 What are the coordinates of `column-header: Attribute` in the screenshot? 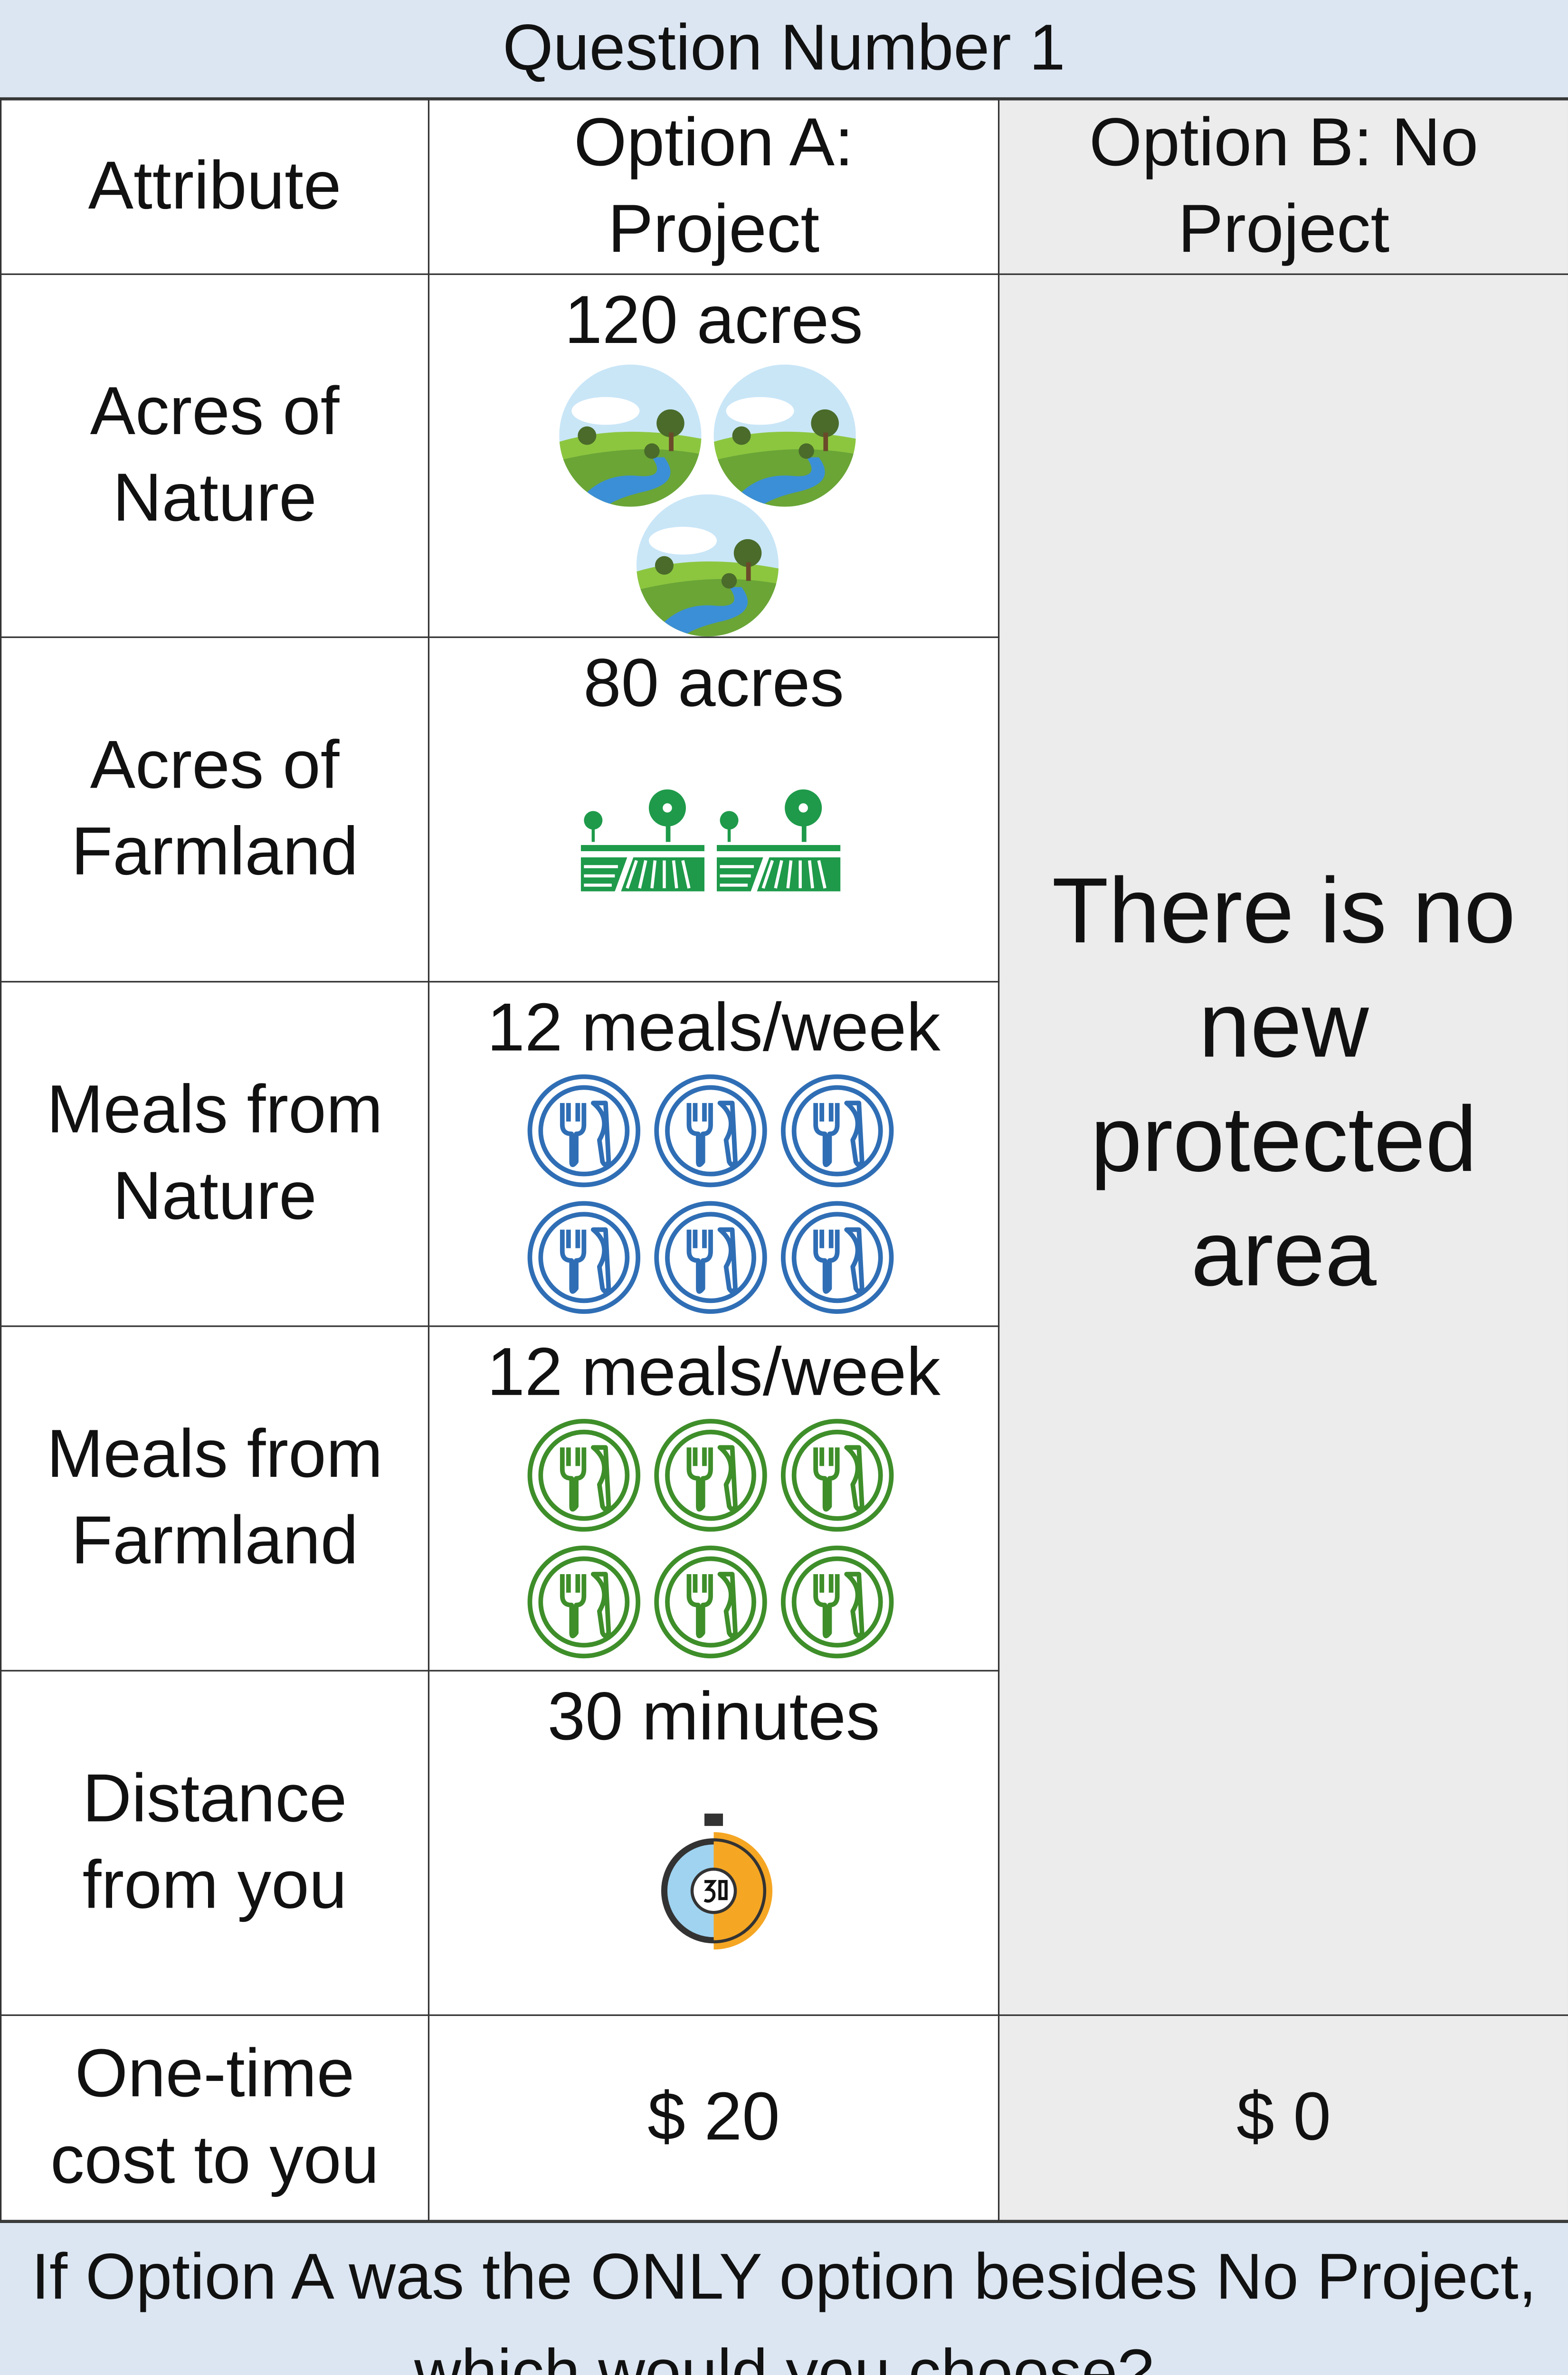 It's located at (215, 187).